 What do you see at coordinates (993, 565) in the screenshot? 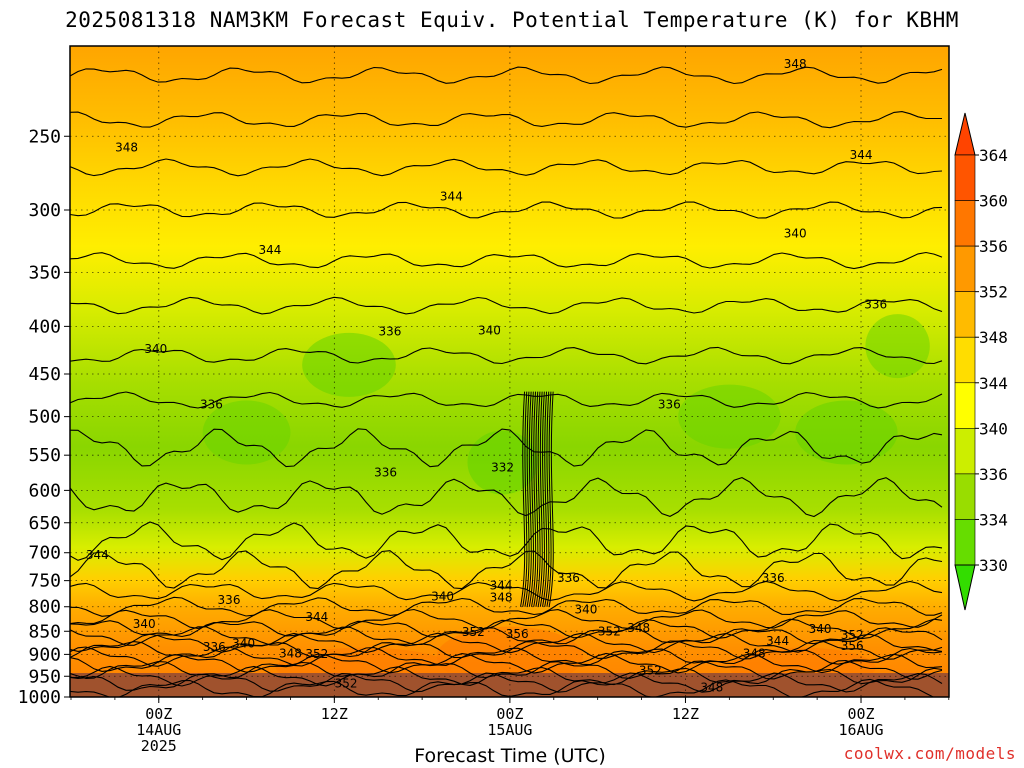
I see `colorbar-label: 330` at bounding box center [993, 565].